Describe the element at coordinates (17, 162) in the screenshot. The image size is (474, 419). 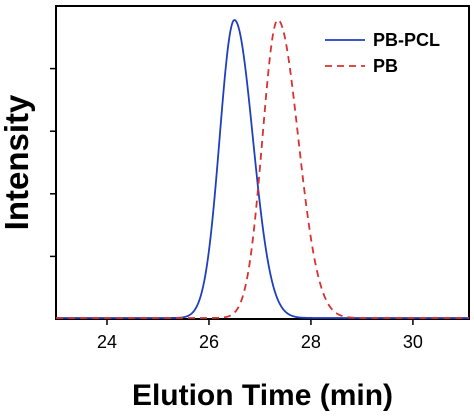
I see `y-axis-title: Intensity` at that location.